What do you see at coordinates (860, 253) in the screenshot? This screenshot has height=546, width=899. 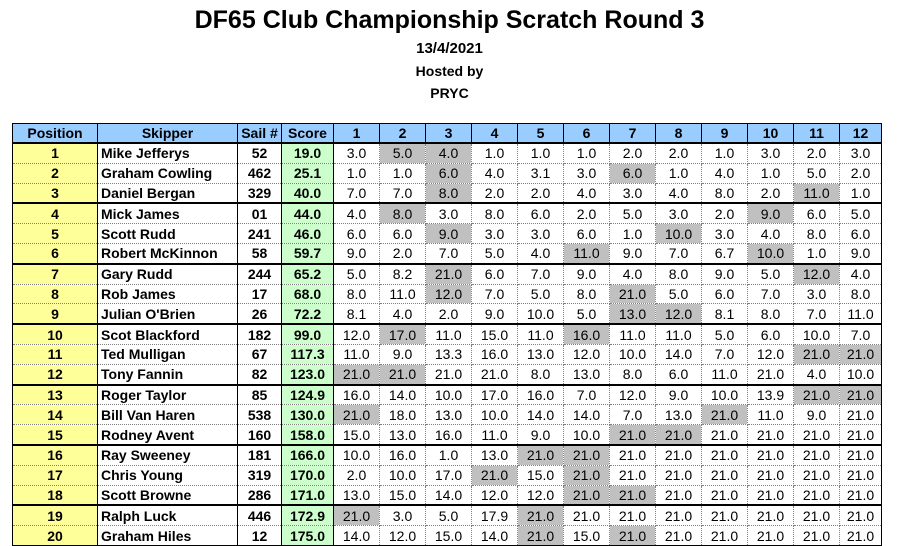 I see `race-12-cell: 9.0` at bounding box center [860, 253].